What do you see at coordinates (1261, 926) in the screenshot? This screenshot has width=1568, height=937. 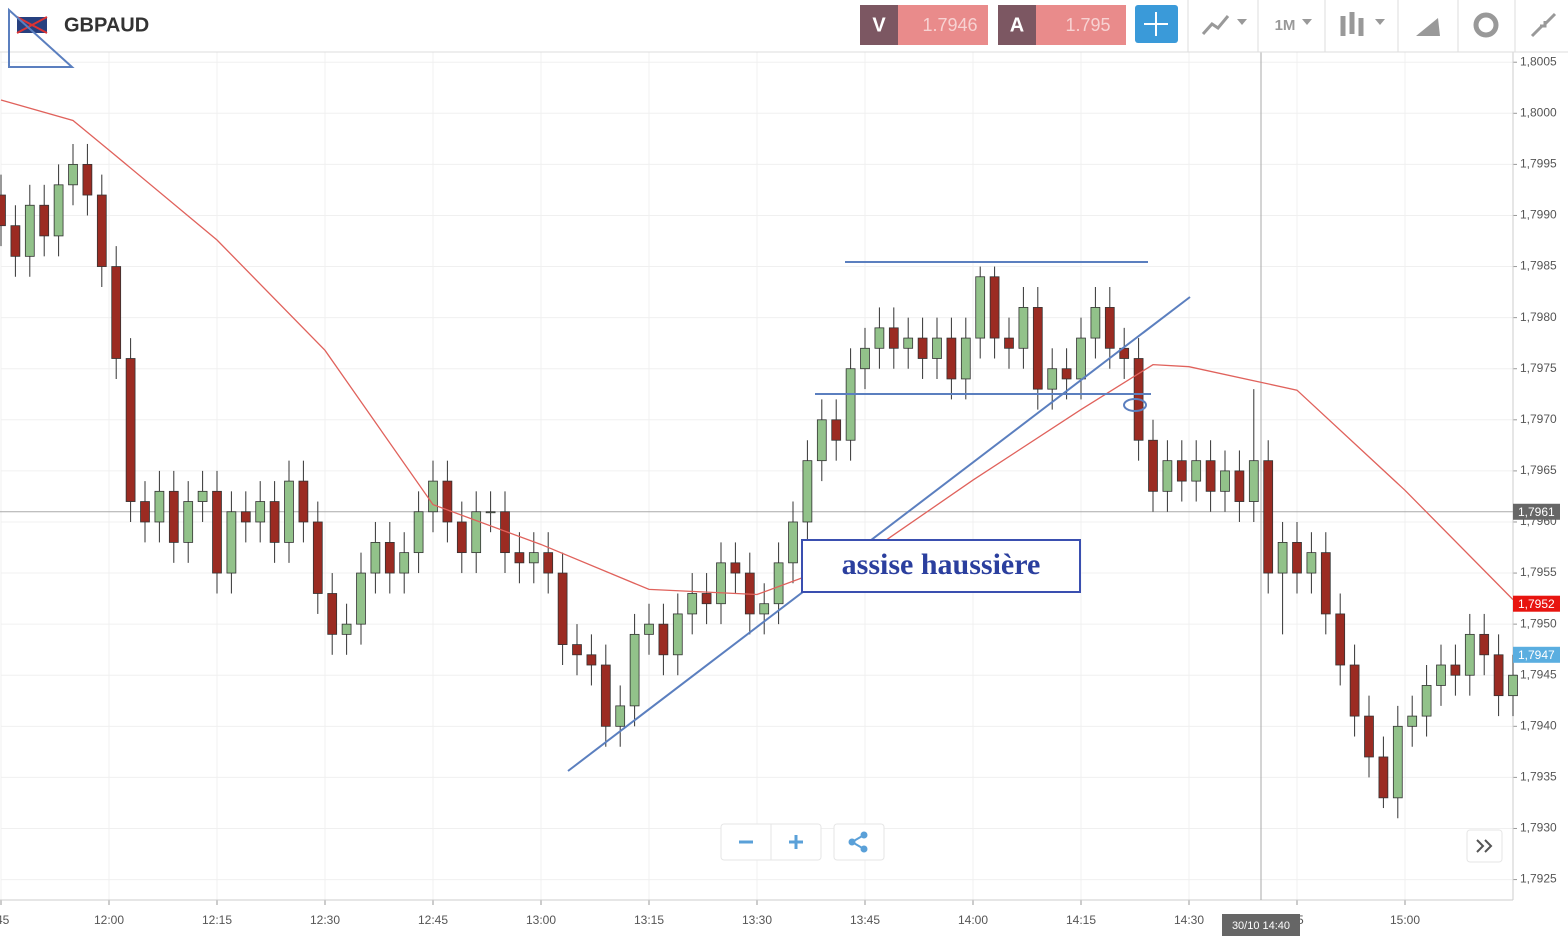 I see `crosshair-x-label: 30/10 14:40` at bounding box center [1261, 926].